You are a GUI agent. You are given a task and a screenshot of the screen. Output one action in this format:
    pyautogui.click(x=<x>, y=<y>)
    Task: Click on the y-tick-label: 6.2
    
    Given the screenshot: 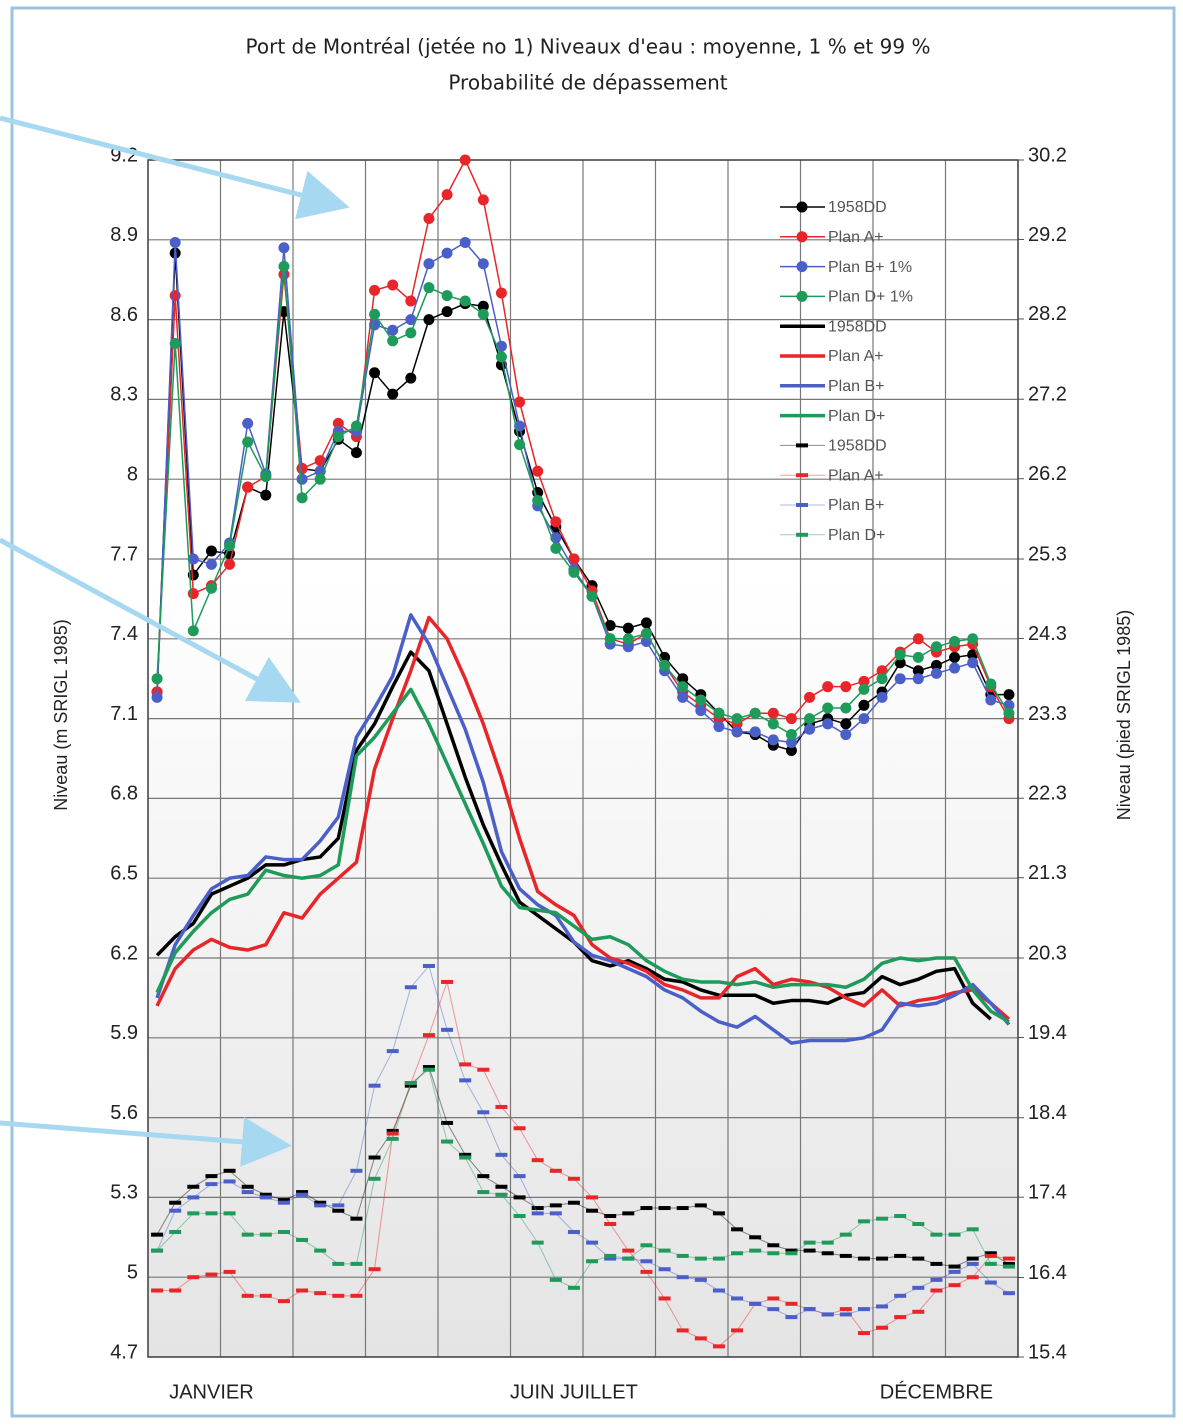 What is the action you would take?
    pyautogui.click(x=124, y=953)
    